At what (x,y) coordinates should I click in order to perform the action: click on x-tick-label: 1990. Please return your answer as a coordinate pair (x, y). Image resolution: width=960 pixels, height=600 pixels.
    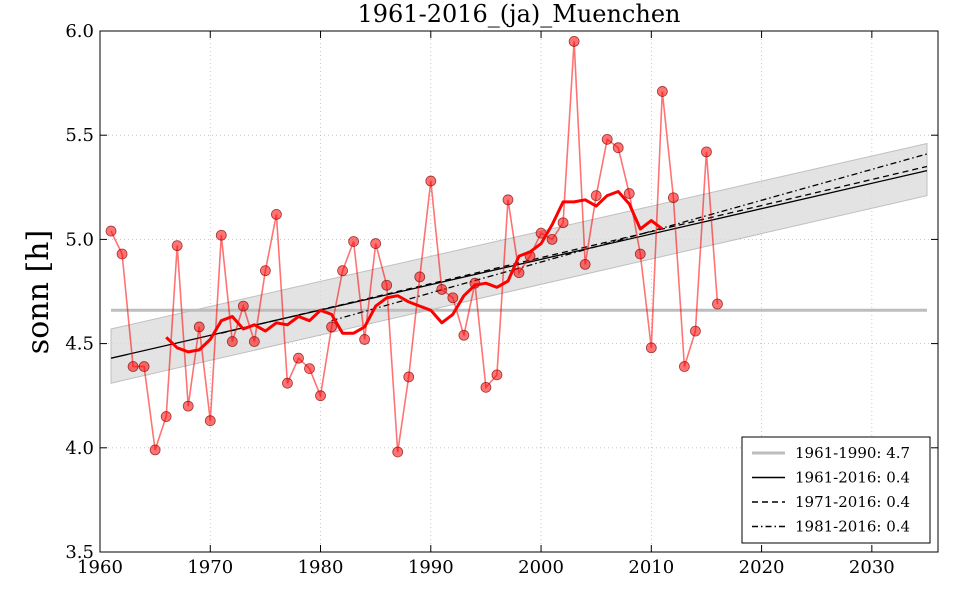
    Looking at the image, I should click on (431, 567).